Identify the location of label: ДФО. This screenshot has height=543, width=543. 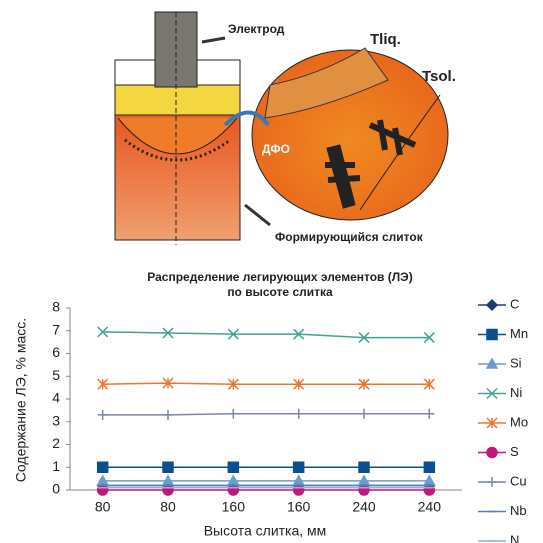
(276, 149).